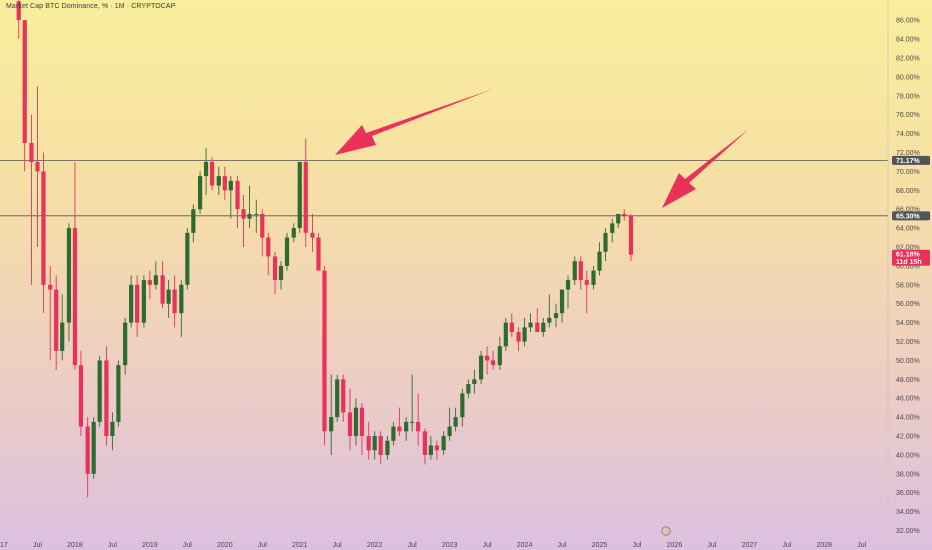 The height and width of the screenshot is (550, 932). What do you see at coordinates (911, 257) in the screenshot?
I see `current-price-tag` at bounding box center [911, 257].